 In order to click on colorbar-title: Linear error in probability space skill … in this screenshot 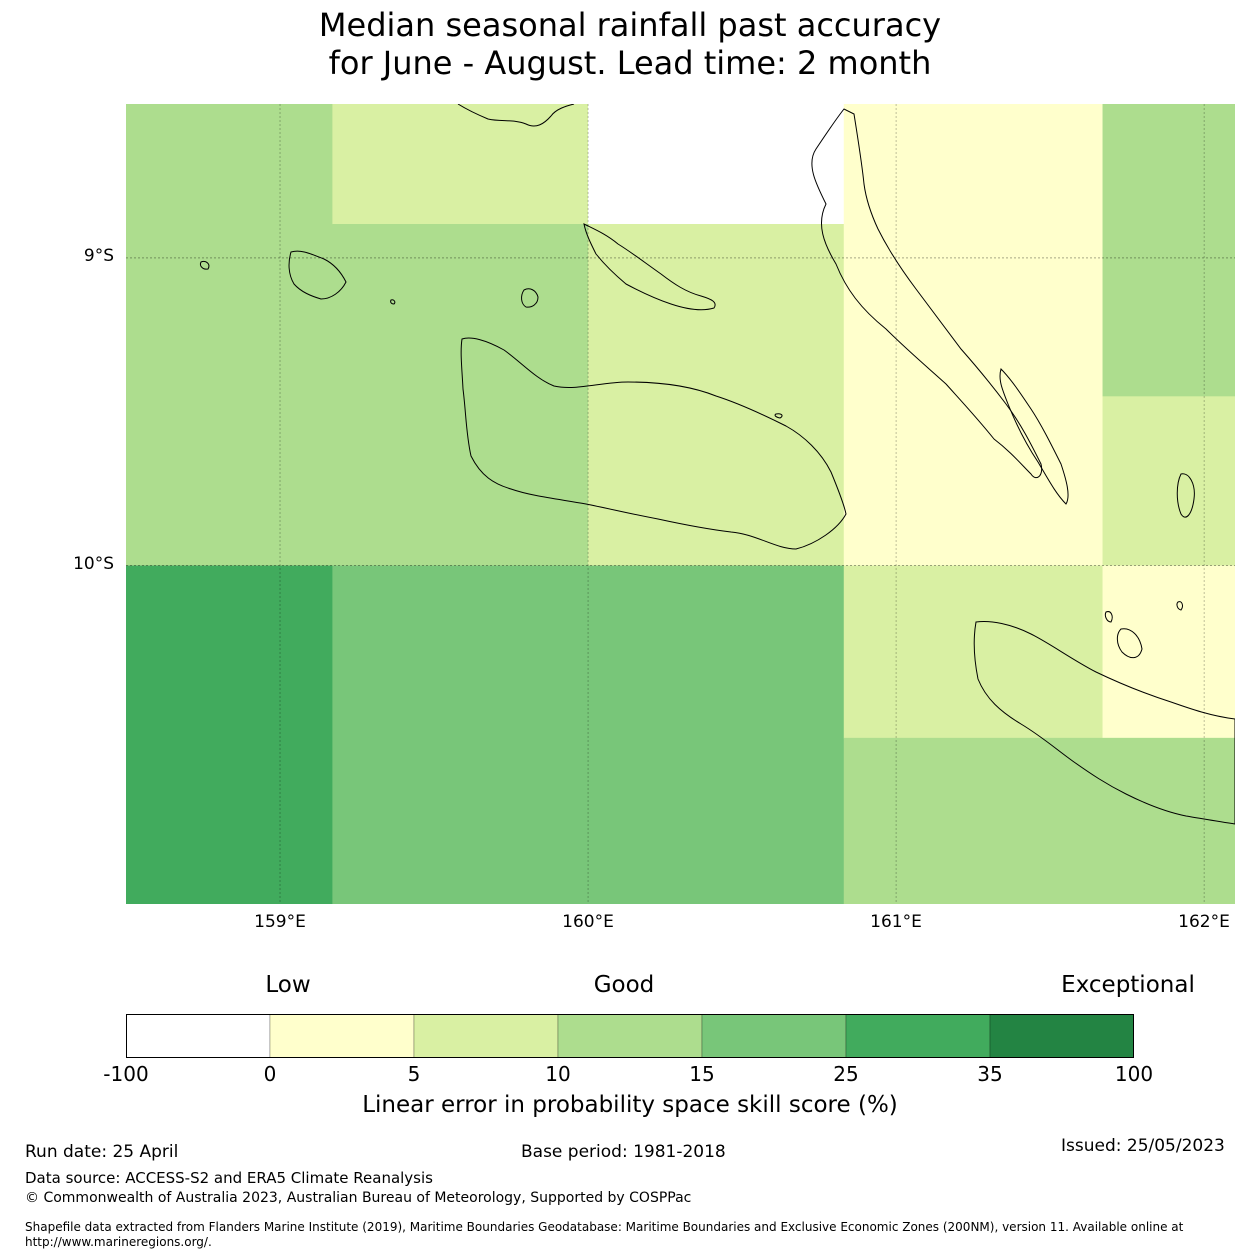, I will do `click(630, 1105)`.